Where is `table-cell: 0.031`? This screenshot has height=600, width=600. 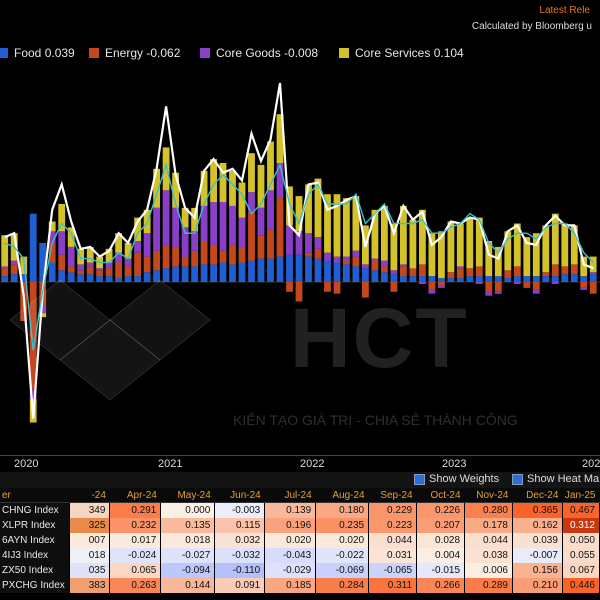 table-cell: 0.031 is located at coordinates (393, 555).